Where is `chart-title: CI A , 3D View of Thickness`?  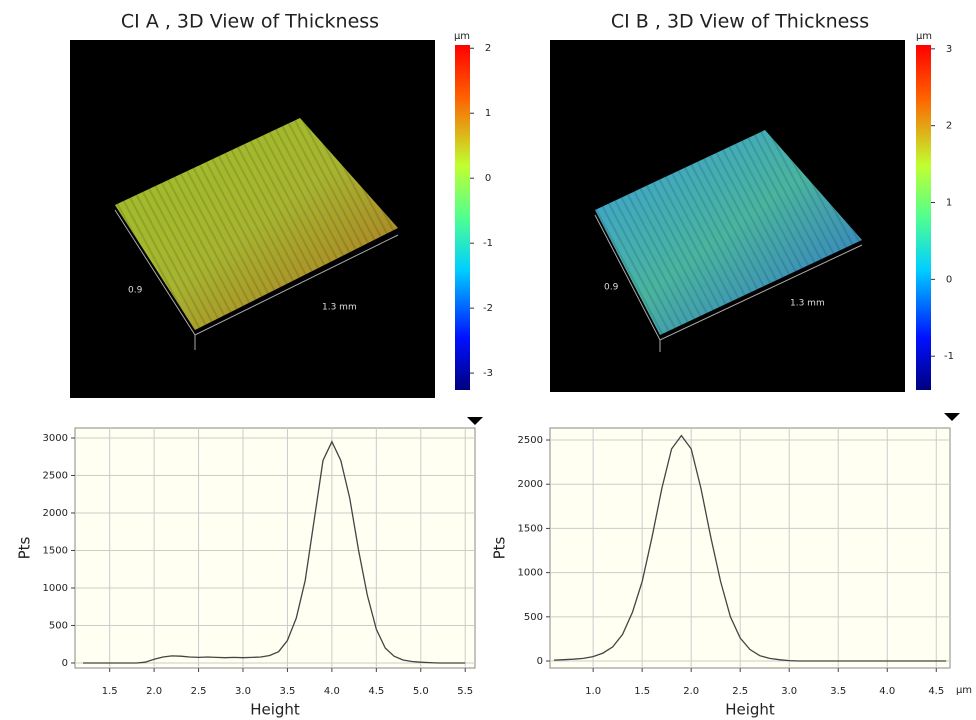
chart-title: CI A , 3D View of Thickness is located at coordinates (250, 22).